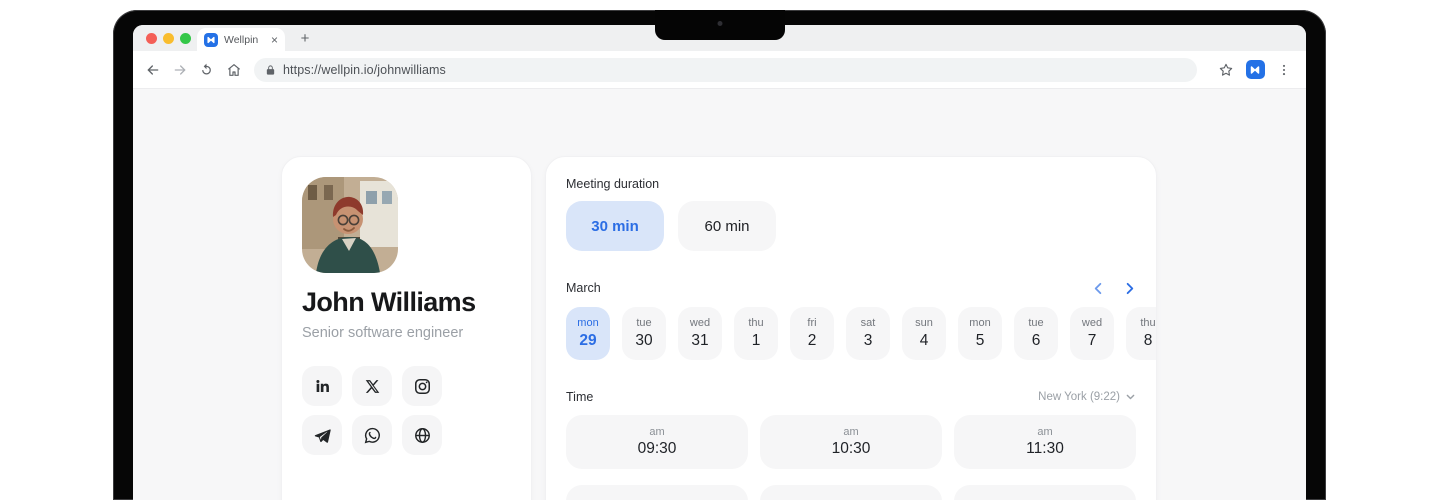 This screenshot has width=1440, height=500. I want to click on day-chip: wed 7, so click(1092, 333).